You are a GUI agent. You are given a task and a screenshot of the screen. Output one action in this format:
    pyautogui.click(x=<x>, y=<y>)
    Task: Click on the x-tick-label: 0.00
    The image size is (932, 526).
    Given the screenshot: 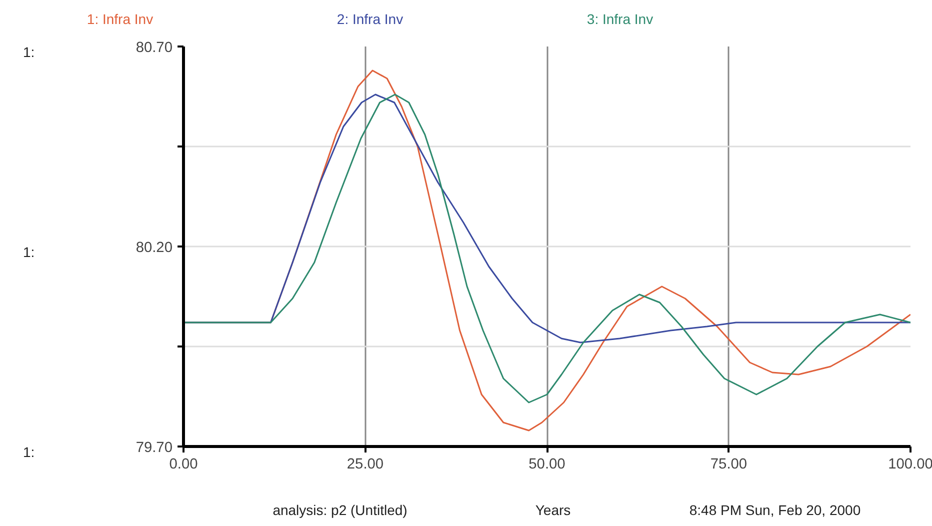 What is the action you would take?
    pyautogui.click(x=183, y=464)
    